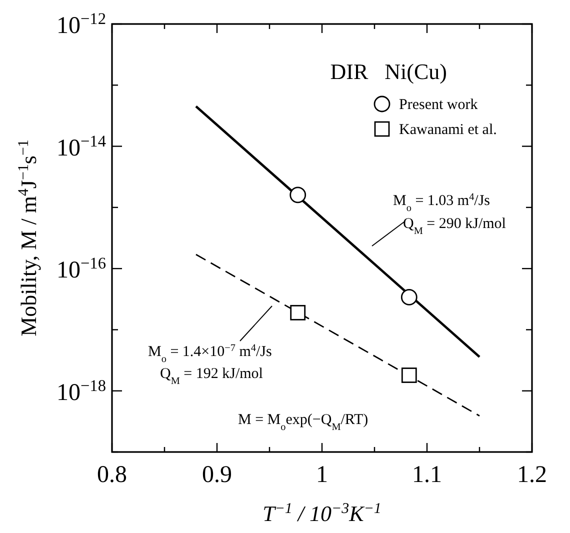  I want to click on text: DIR Ni(Cu), so click(388, 71).